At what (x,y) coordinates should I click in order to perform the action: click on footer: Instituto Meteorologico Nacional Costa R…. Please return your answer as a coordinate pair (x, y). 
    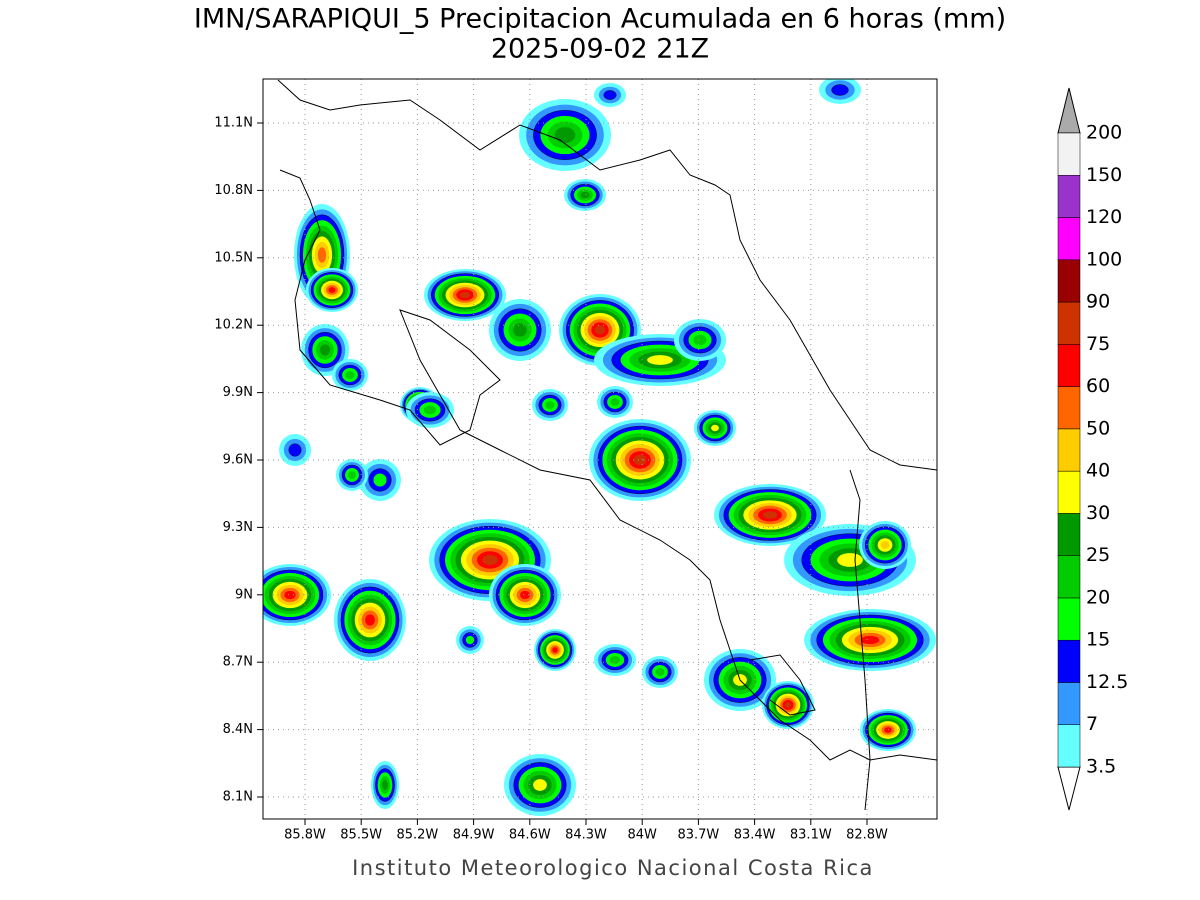
    Looking at the image, I should click on (613, 868).